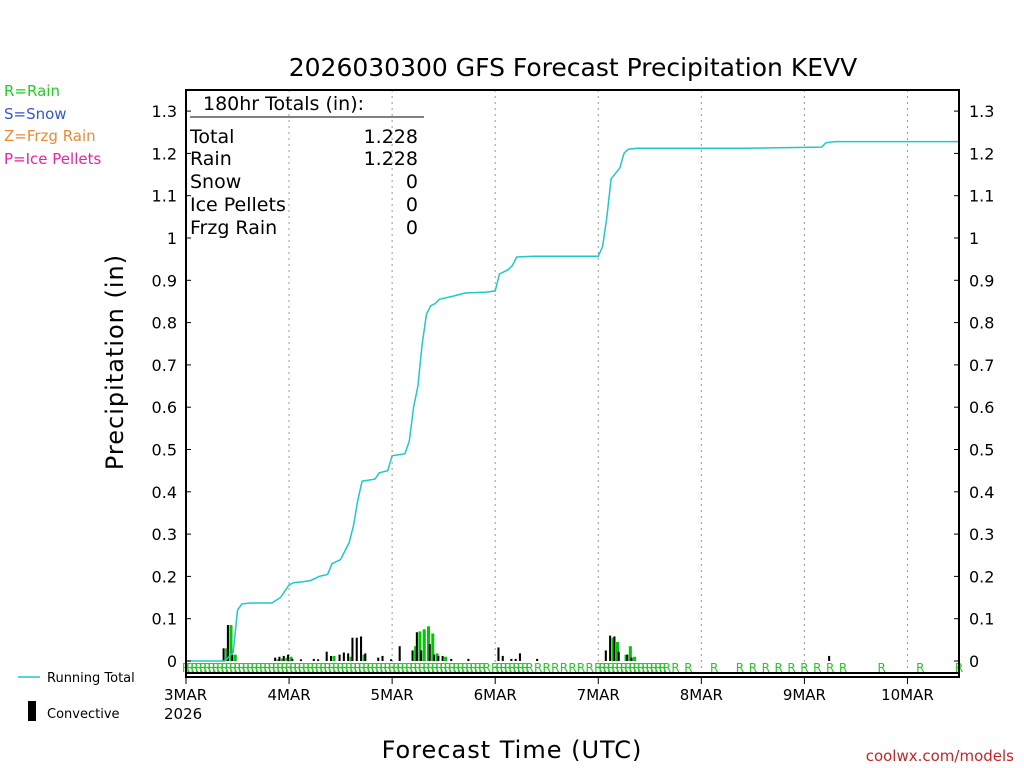  What do you see at coordinates (215, 182) in the screenshot?
I see `totals-label-snow: Snow` at bounding box center [215, 182].